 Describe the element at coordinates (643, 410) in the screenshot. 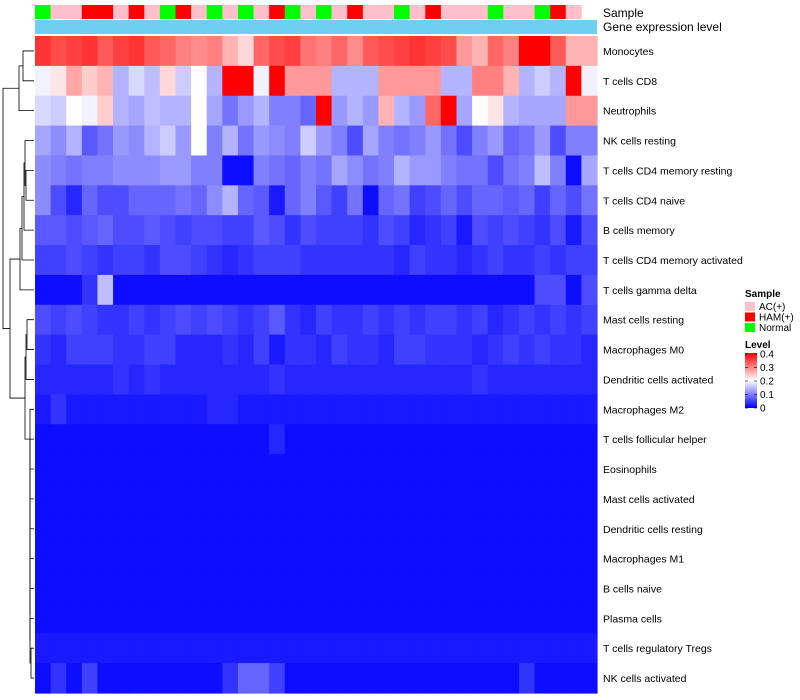

I see `row-label: Macrophages M2` at that location.